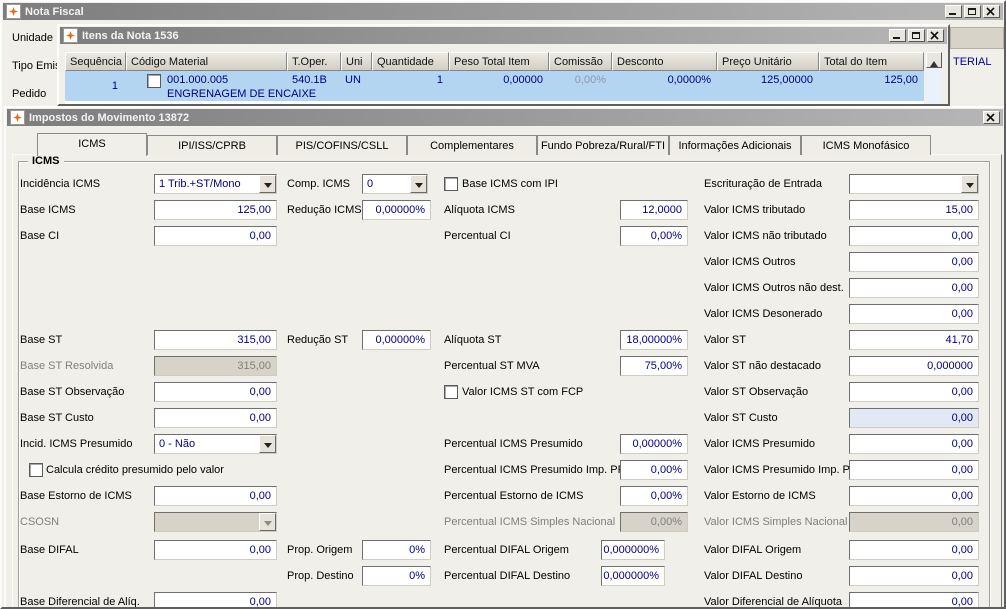  What do you see at coordinates (735, 145) in the screenshot?
I see `tab-informacoes-adicionais: Informações Adicionais` at bounding box center [735, 145].